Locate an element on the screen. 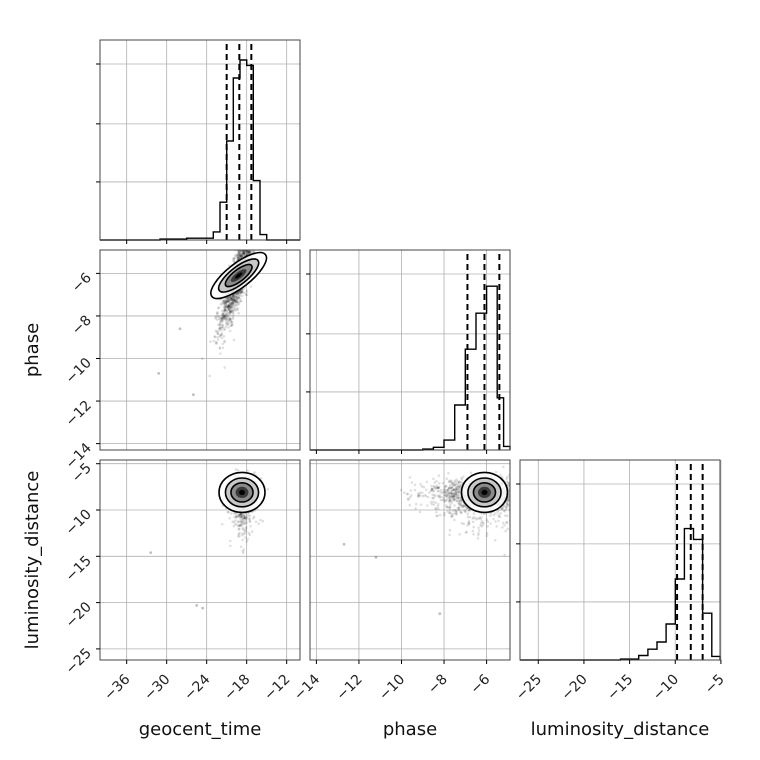 This screenshot has width=760, height=760. panel-scatter-geocent-time-luminosity-distance is located at coordinates (200, 560).